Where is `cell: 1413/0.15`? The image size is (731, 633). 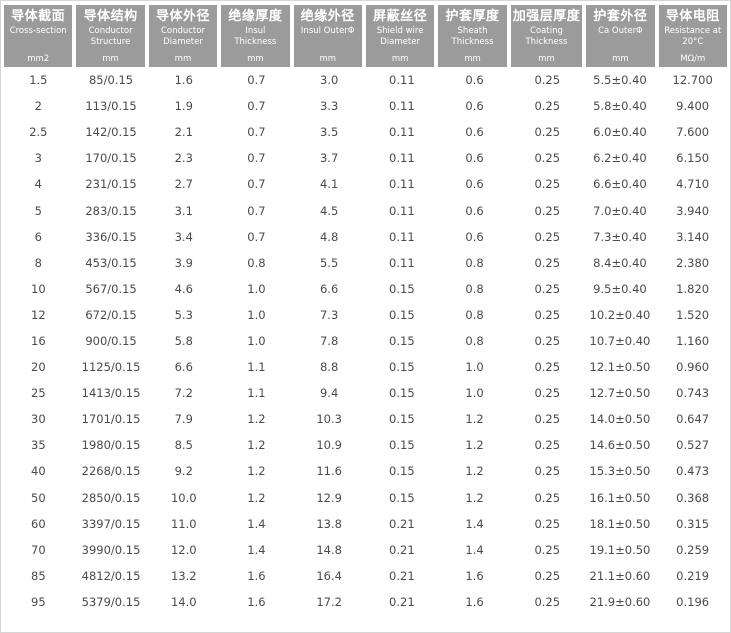 cell: 1413/0.15 is located at coordinates (111, 393).